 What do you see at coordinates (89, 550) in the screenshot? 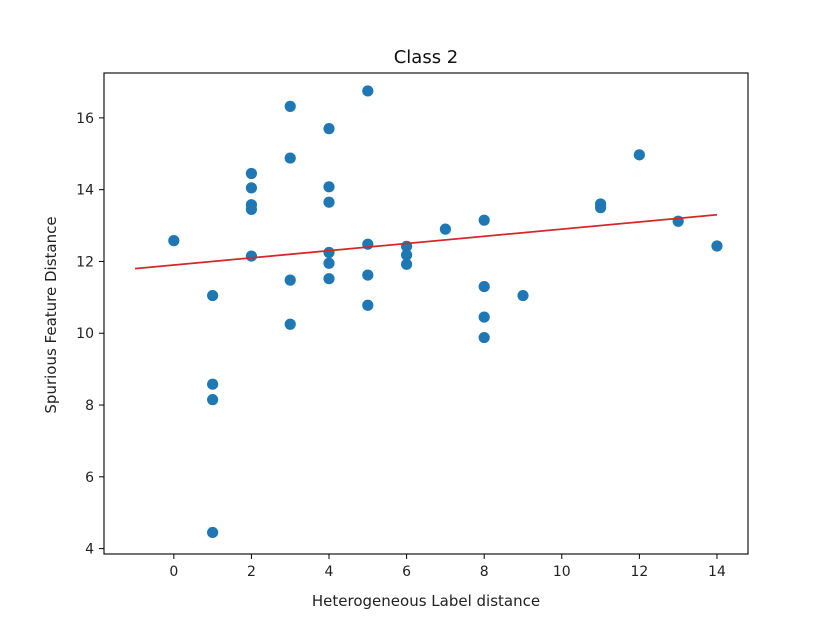
I see `y-tick-label-4: 4` at bounding box center [89, 550].